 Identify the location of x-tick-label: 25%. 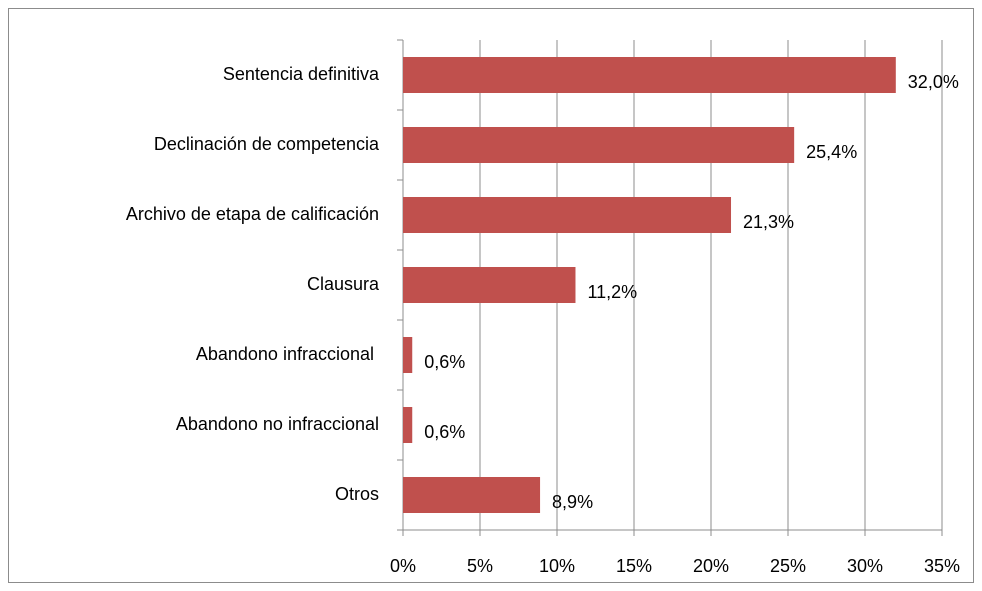
(788, 566).